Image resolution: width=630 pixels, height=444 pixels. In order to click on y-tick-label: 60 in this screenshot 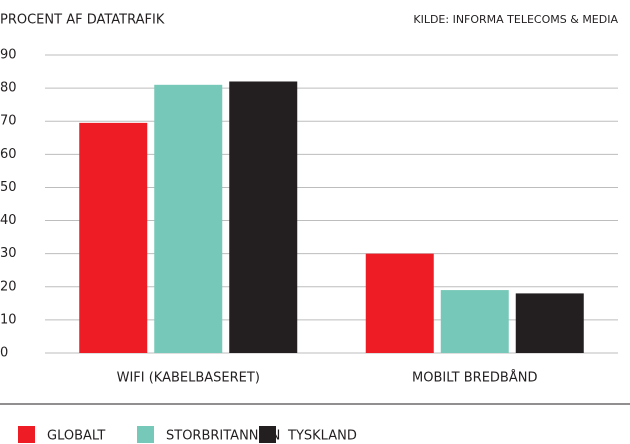, I will do `click(8, 154)`.